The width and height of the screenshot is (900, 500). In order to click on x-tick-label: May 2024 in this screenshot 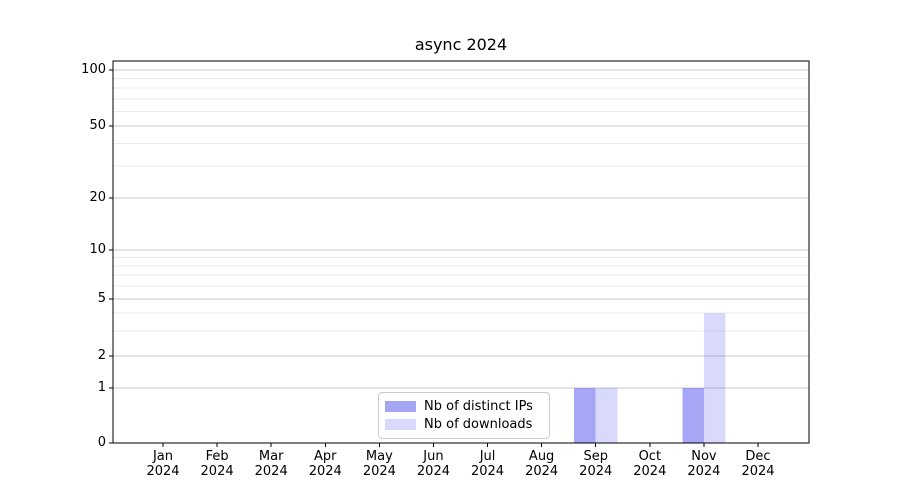, I will do `click(379, 464)`.